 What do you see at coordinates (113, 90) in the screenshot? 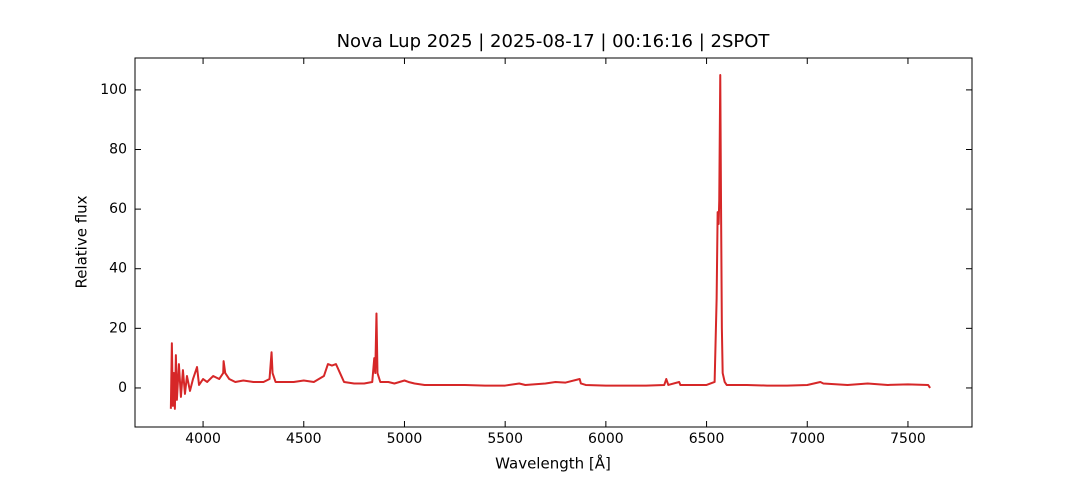
I see `y-tick-label: 100` at bounding box center [113, 90].